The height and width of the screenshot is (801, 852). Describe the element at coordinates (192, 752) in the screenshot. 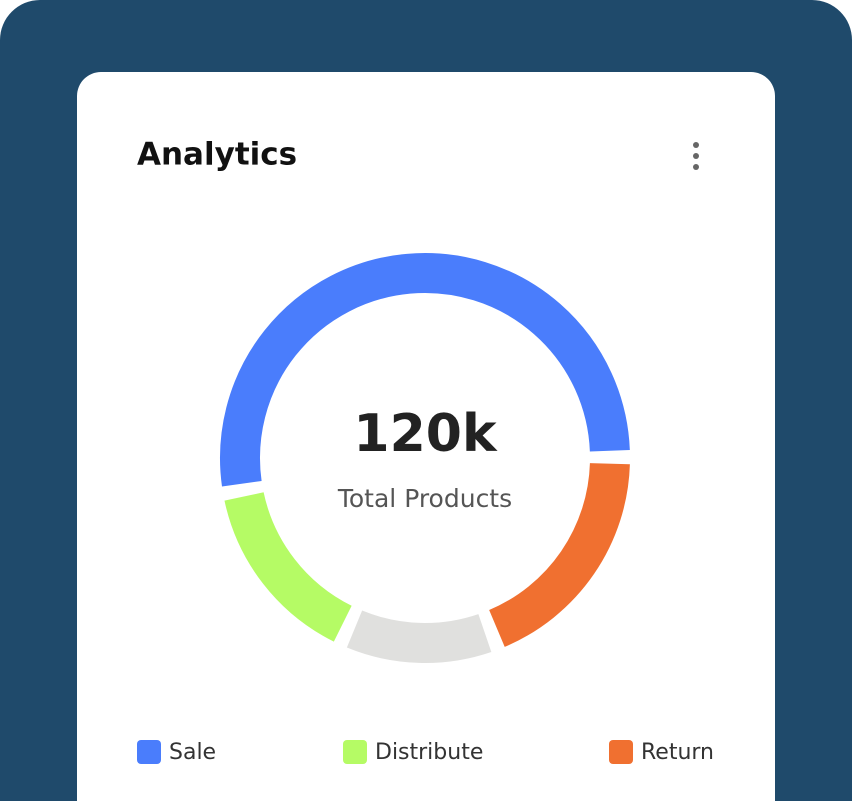

I see `legend-label: Sale` at that location.